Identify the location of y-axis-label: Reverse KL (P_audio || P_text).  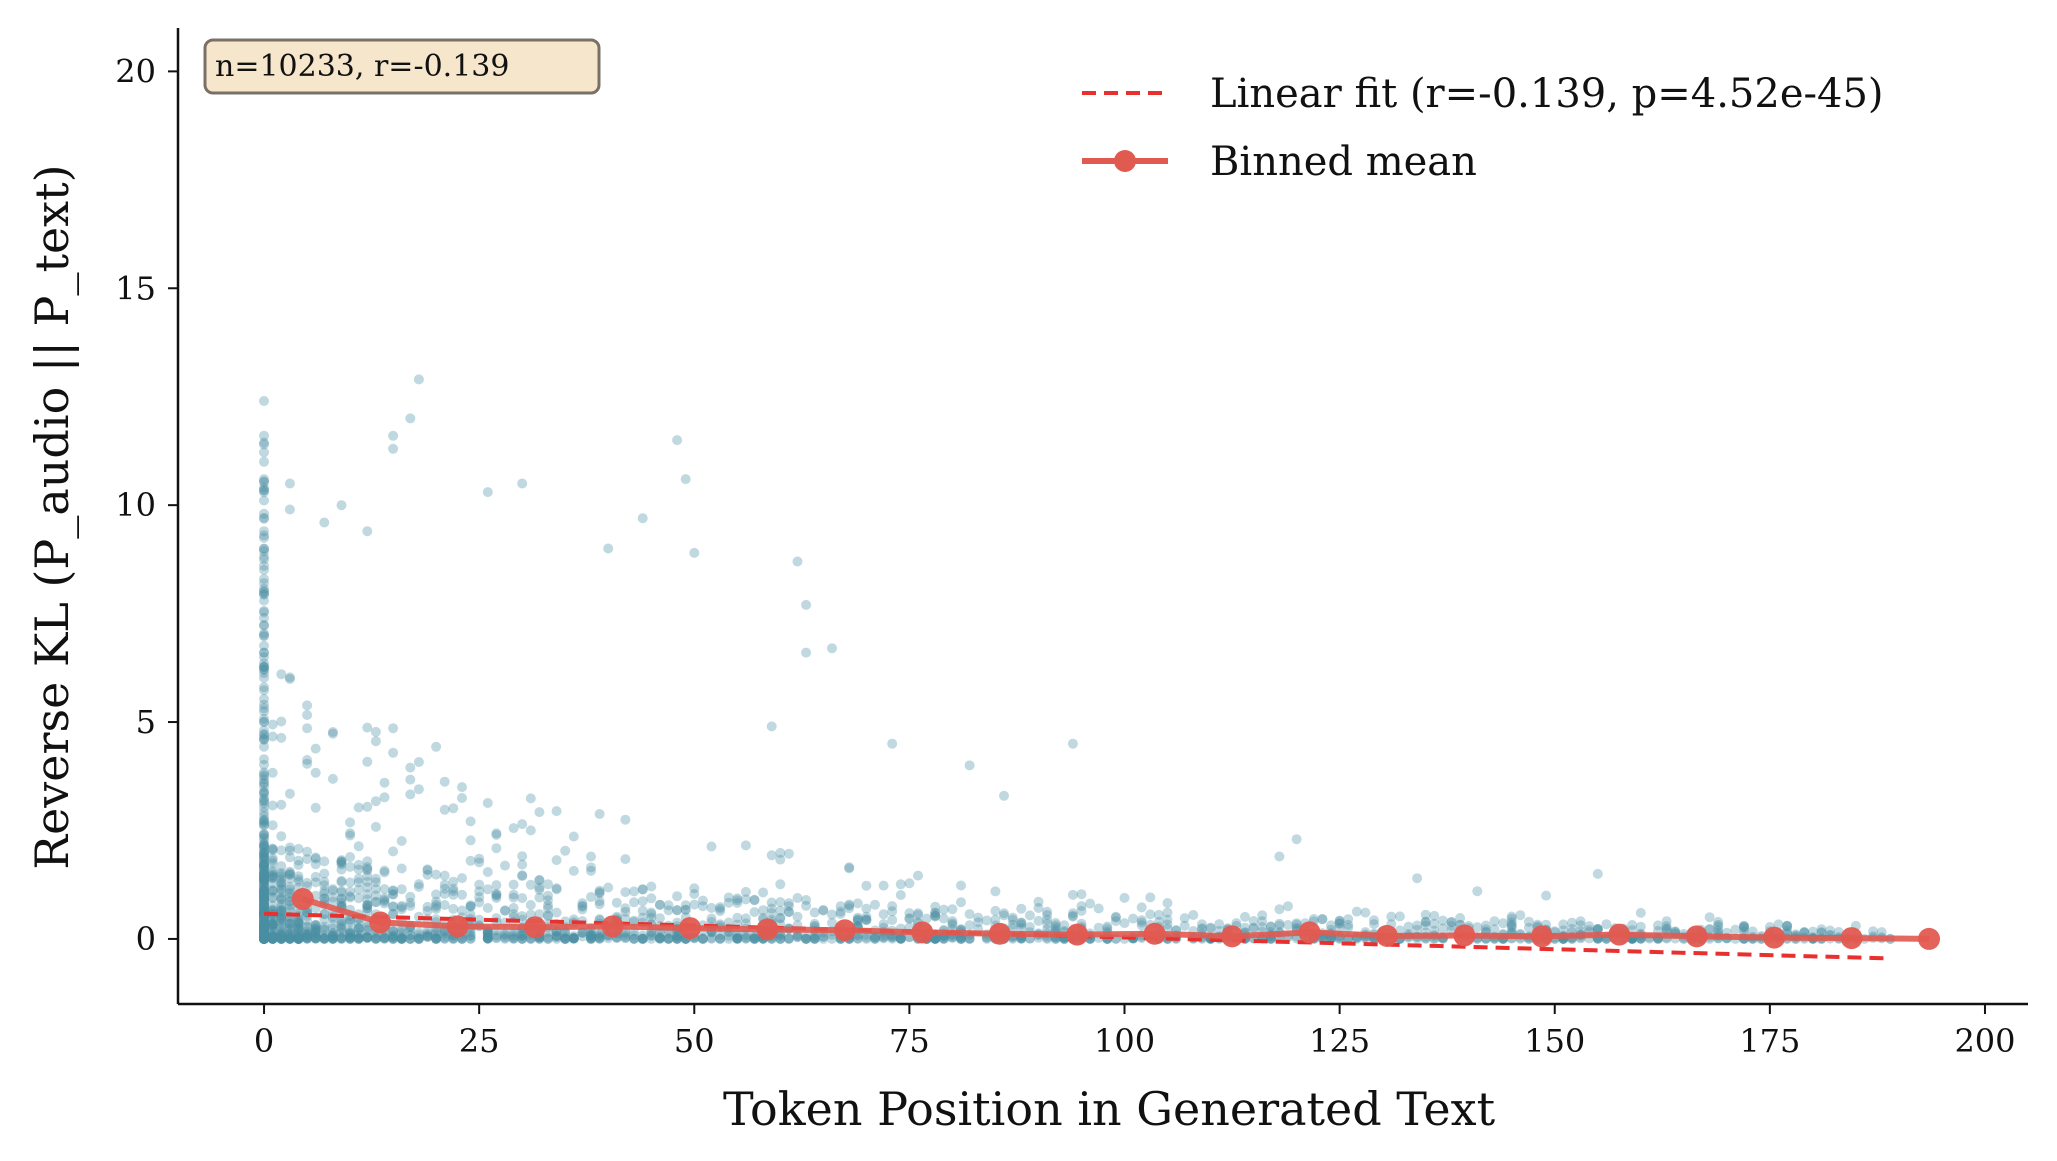
(52, 516).